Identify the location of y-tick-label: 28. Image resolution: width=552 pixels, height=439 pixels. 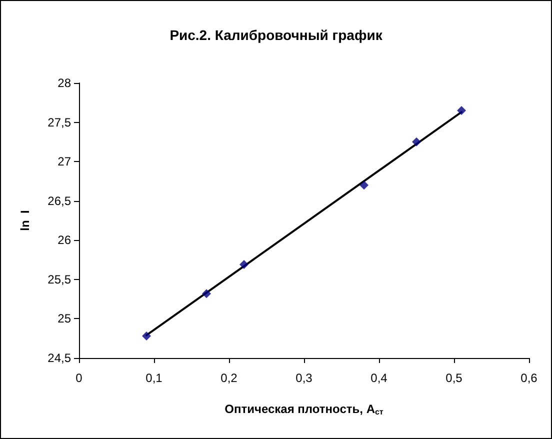
(65, 83).